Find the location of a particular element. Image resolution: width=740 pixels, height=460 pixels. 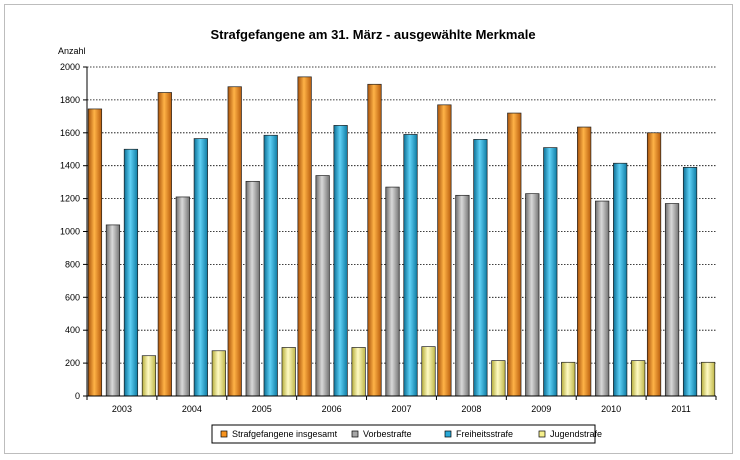

bar-4-2010 is located at coordinates (638, 378).